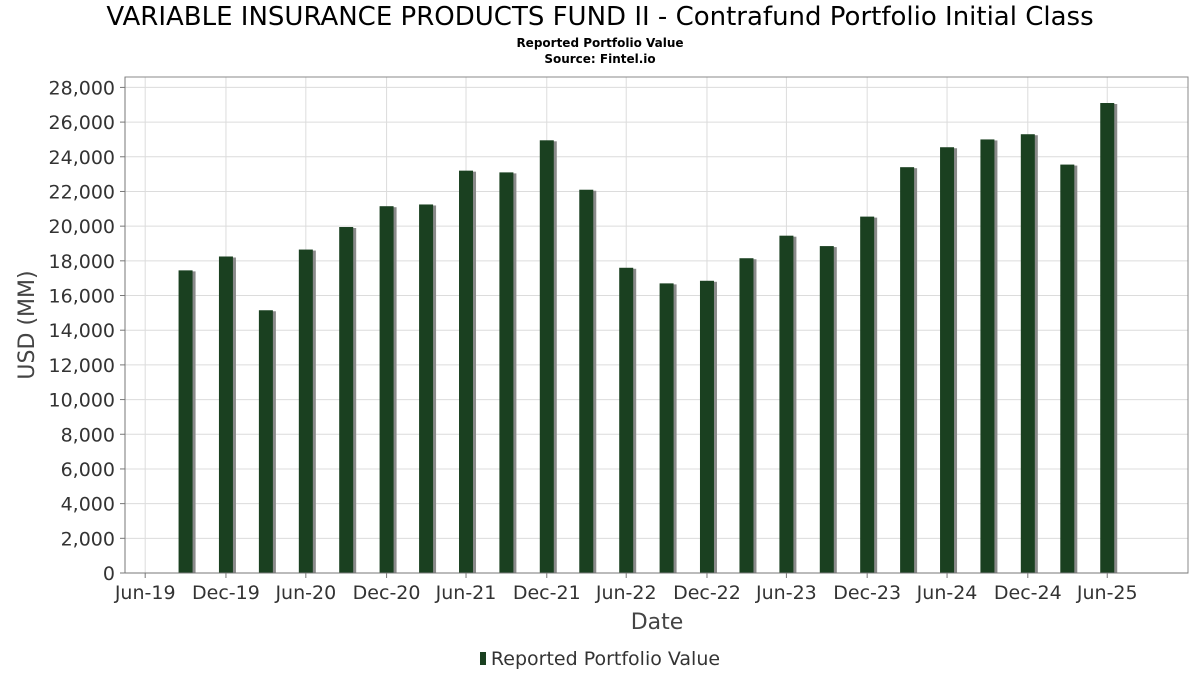 The height and width of the screenshot is (675, 1200). What do you see at coordinates (82, 297) in the screenshot?
I see `y-tick-label: 16,000` at bounding box center [82, 297].